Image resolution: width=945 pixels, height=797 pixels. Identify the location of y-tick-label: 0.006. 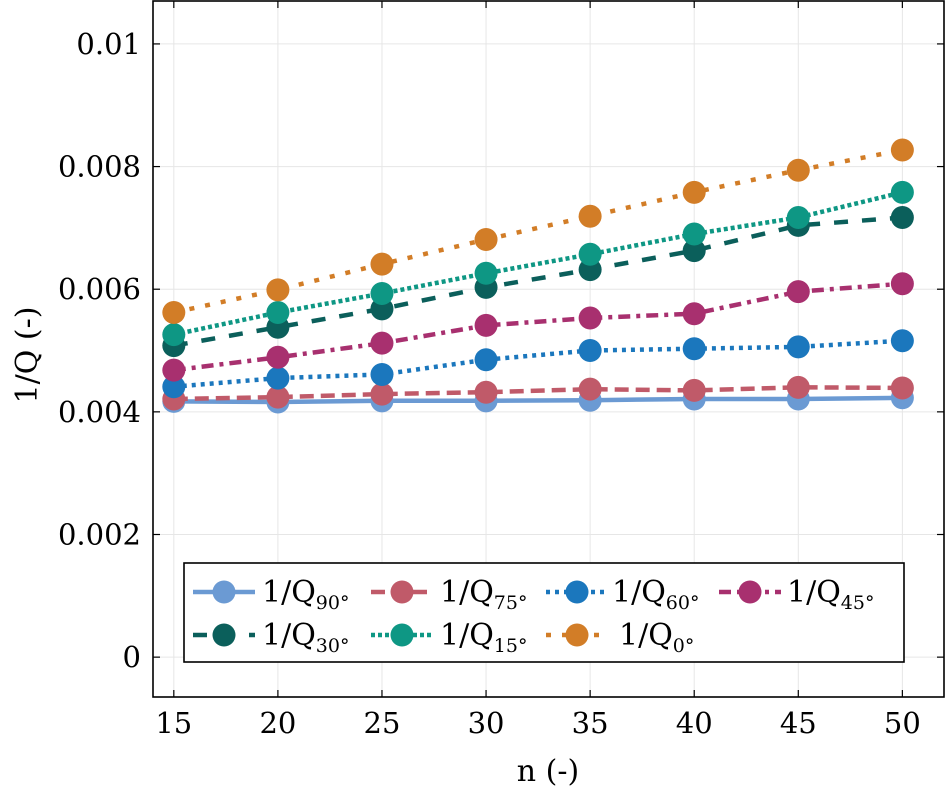
(99, 289).